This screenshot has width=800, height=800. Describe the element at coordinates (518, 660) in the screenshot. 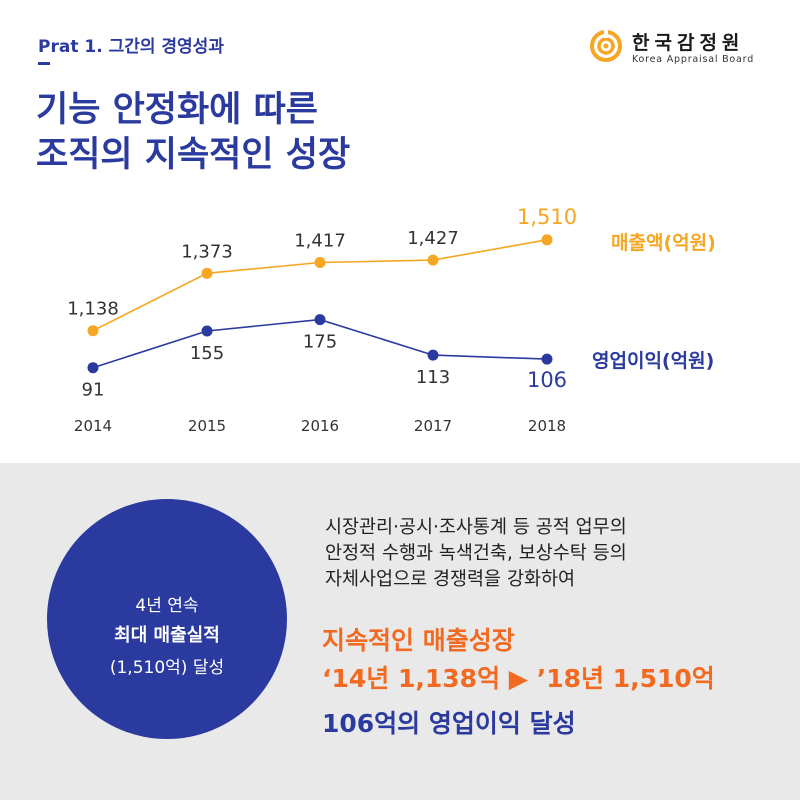

I see `sales-growth-highlight: 지속적인 매출성장 ‘14년 1,138억 ▶ ’18년 1,510억` at that location.